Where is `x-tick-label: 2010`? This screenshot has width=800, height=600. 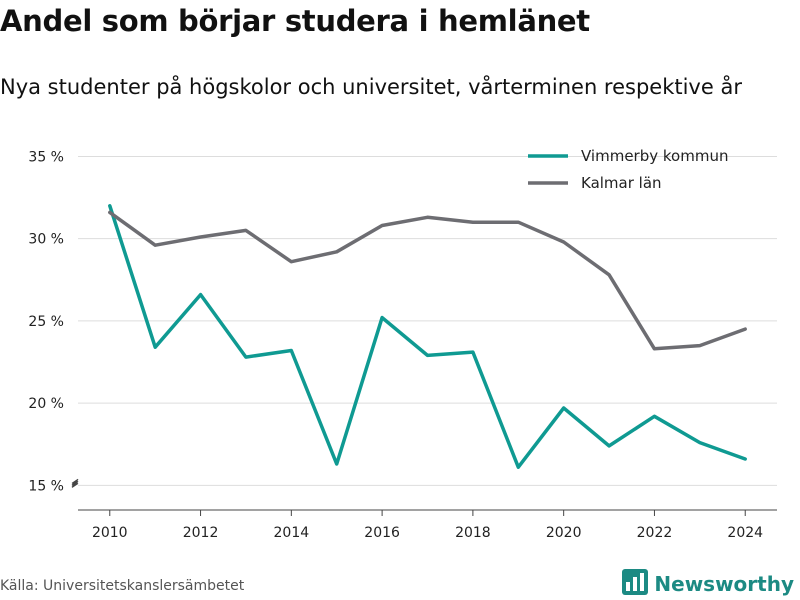
x-tick-label: 2010 is located at coordinates (110, 533).